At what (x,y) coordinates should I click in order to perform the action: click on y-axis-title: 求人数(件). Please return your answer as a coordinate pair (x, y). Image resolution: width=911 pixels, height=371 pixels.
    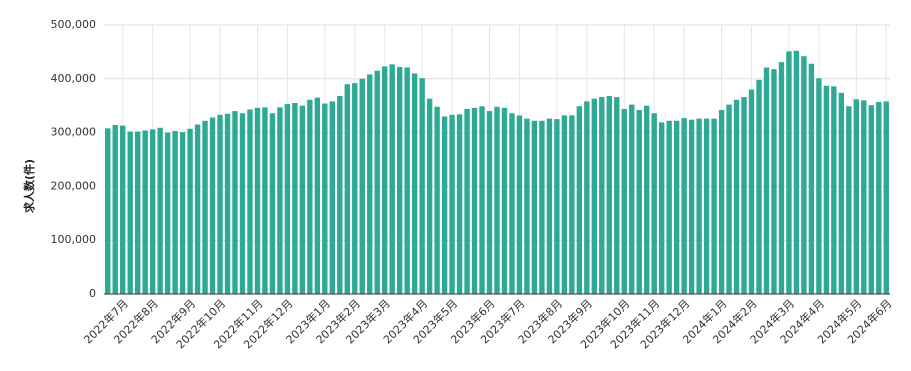
    Looking at the image, I should click on (29, 186).